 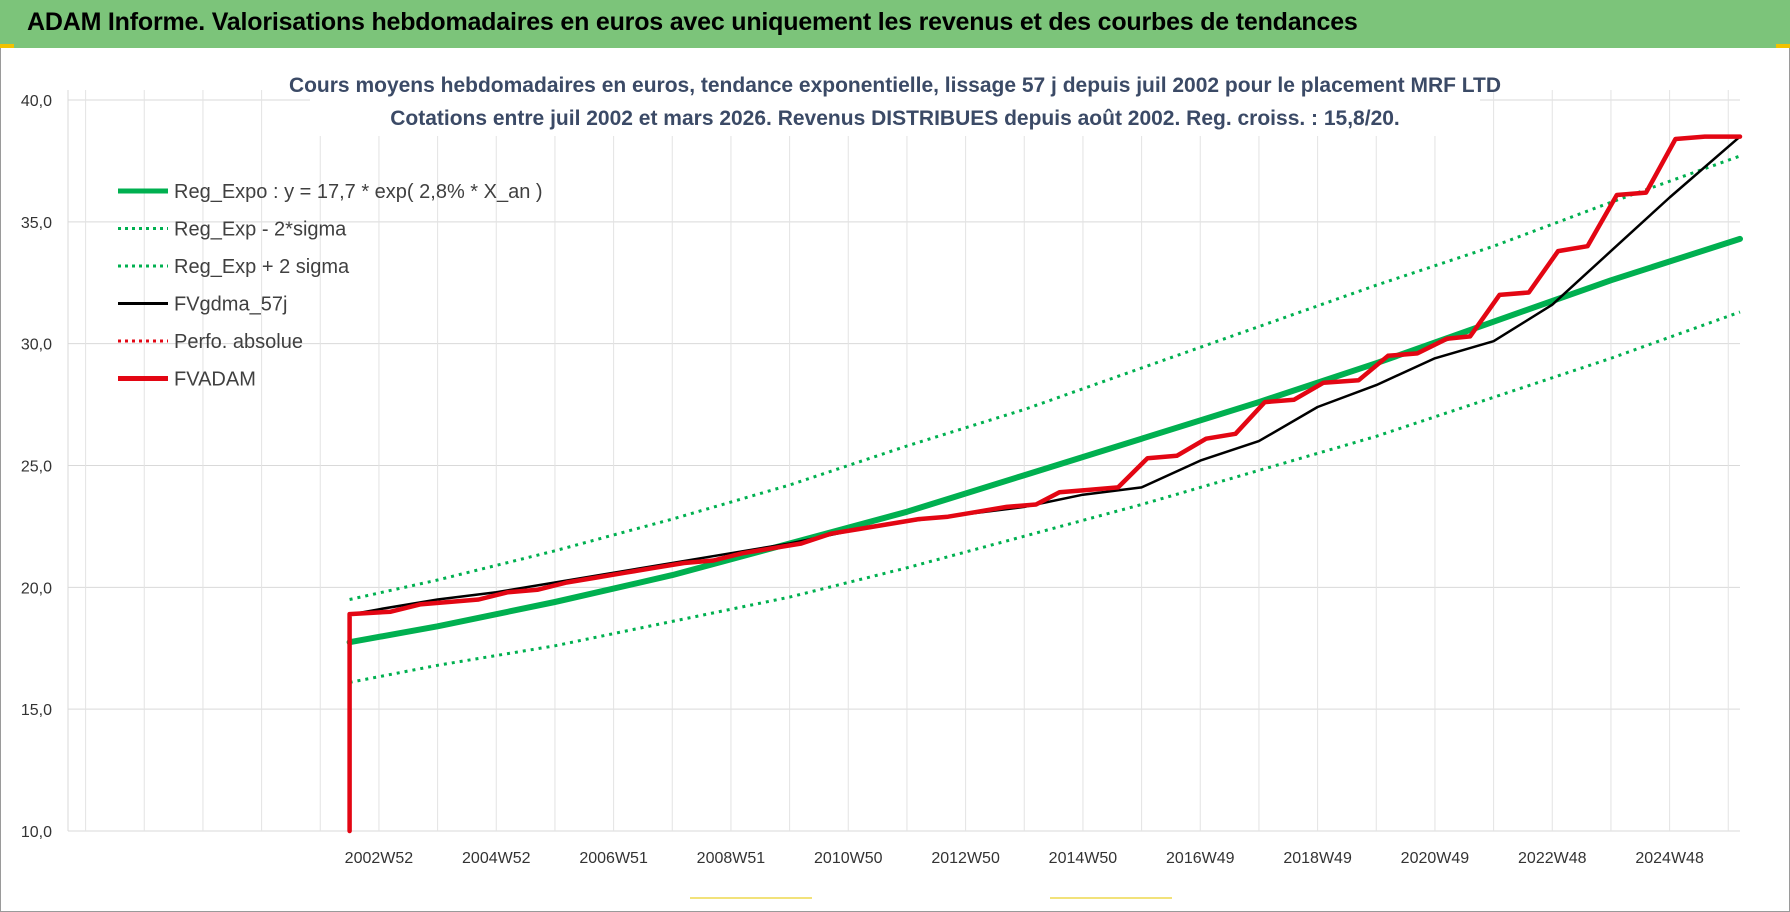 I want to click on x-tick-label: 2014W50, so click(x=1083, y=858).